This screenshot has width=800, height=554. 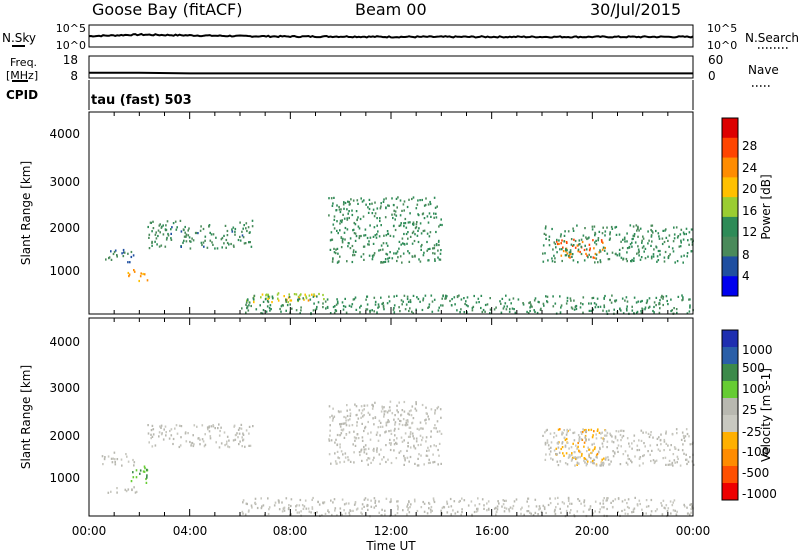 What do you see at coordinates (22, 95) in the screenshot?
I see `cpid-label: CPID` at bounding box center [22, 95].